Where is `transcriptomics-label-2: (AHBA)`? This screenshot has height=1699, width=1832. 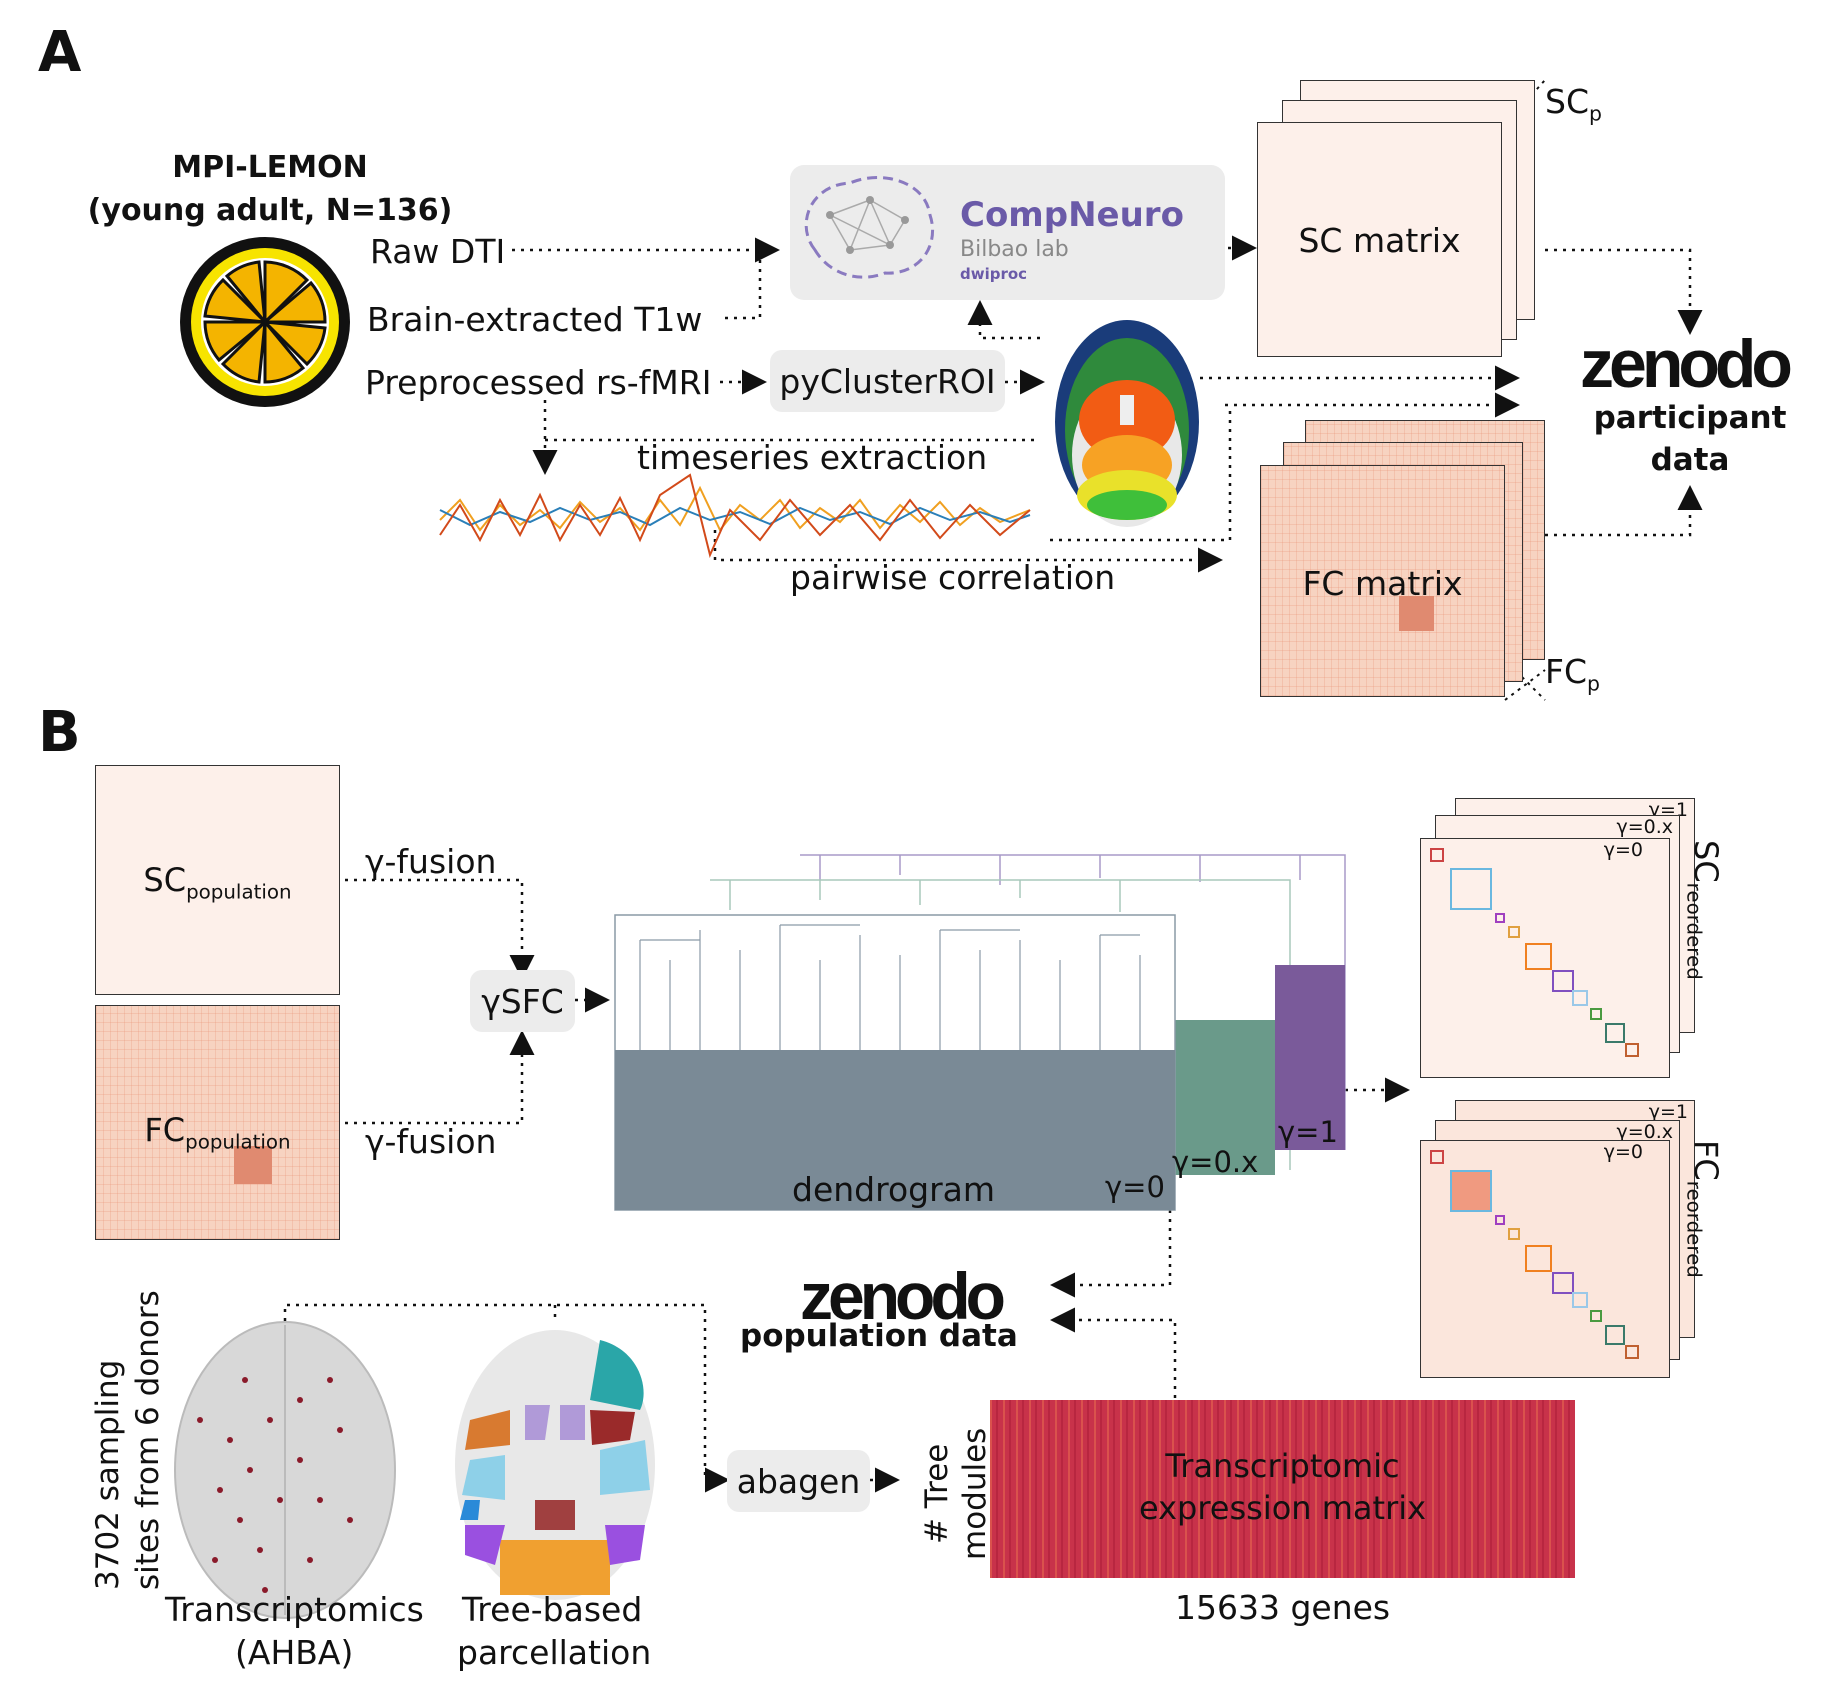 transcriptomics-label-2: (AHBA) is located at coordinates (294, 1652).